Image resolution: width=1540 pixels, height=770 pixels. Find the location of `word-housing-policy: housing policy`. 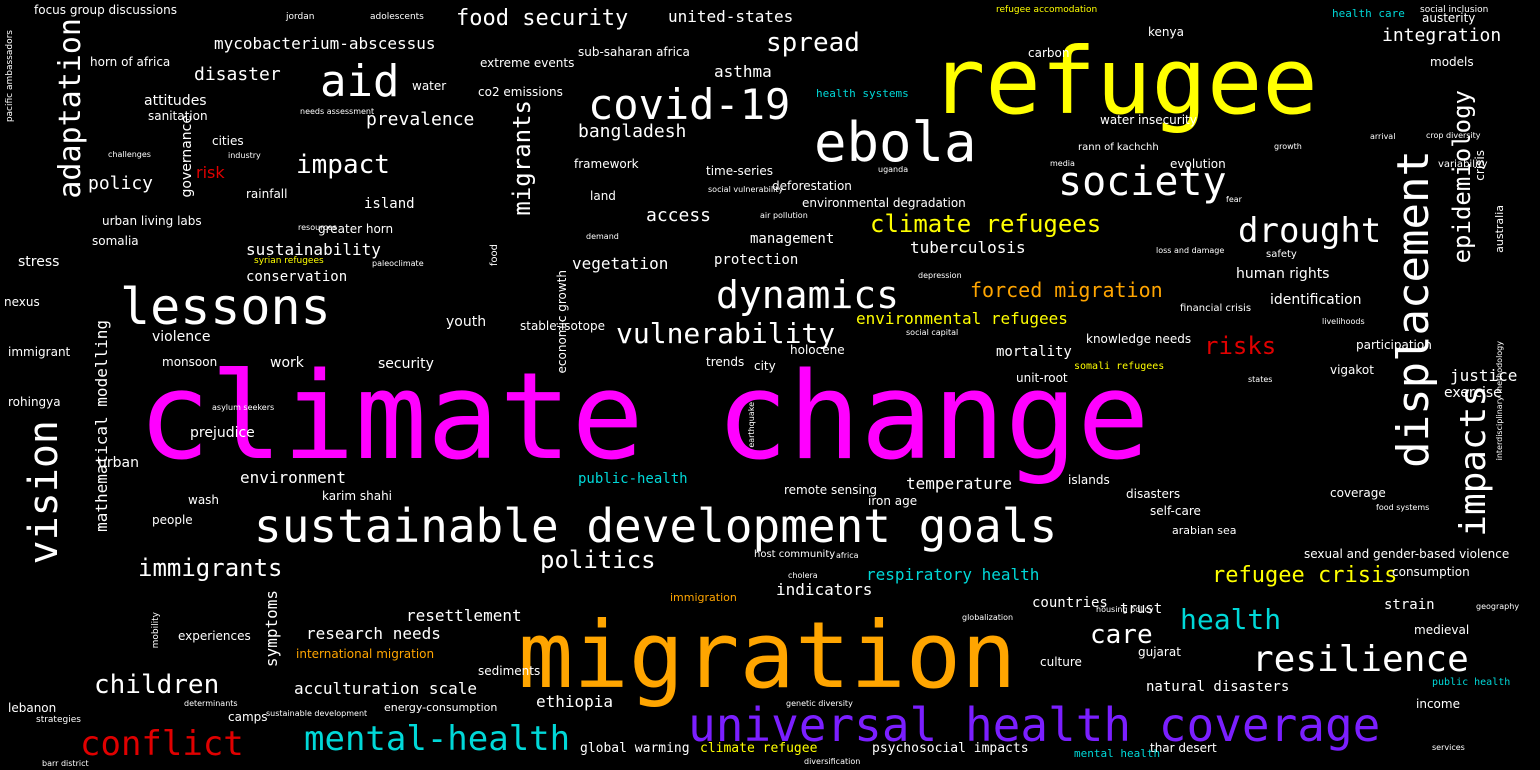

word-housing-policy: housing policy is located at coordinates (1125, 609).